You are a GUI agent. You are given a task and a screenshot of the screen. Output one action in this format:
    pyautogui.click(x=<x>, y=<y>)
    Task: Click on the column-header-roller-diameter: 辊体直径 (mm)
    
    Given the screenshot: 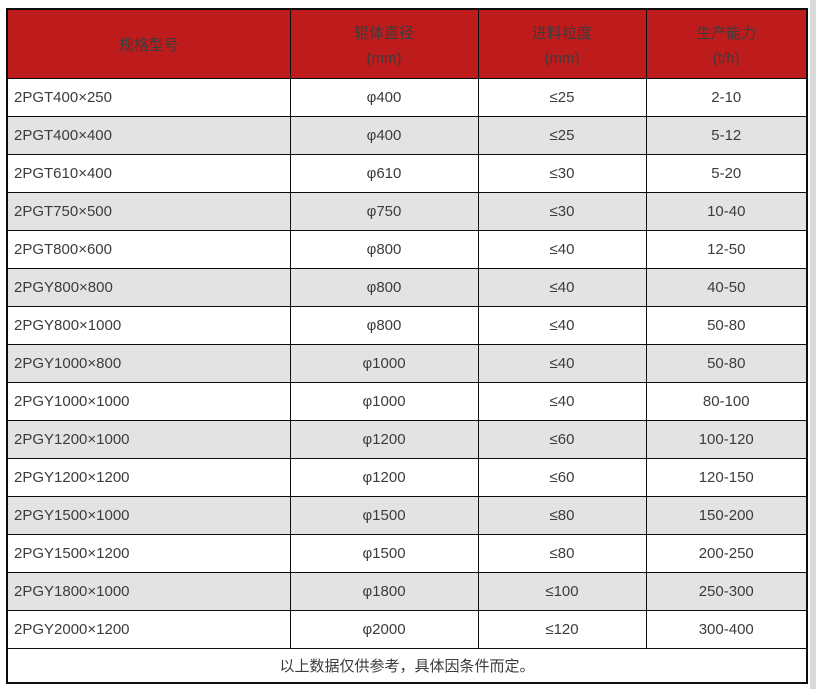 What is the action you would take?
    pyautogui.click(x=384, y=43)
    